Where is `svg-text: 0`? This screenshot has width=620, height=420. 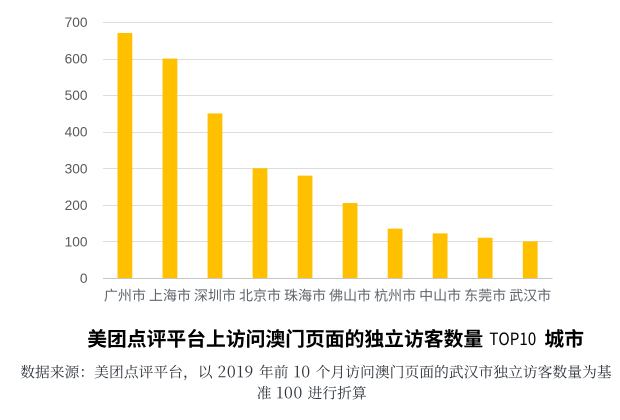
svg-text: 0 is located at coordinates (84, 278).